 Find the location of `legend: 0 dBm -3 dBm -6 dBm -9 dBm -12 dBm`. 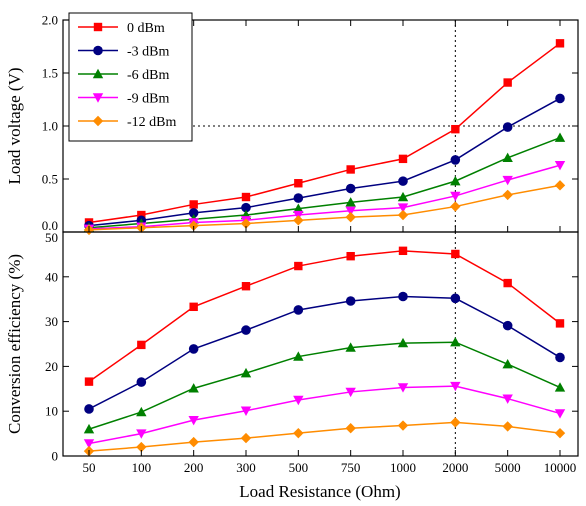

legend: 0 dBm -3 dBm -6 dBm -9 dBm -12 dBm is located at coordinates (130, 77).